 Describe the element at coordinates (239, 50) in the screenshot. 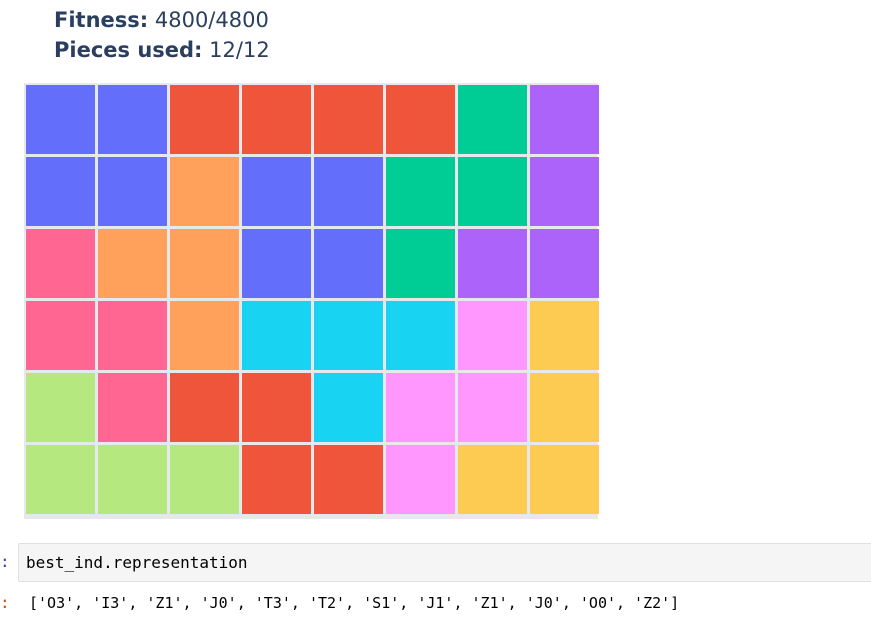

I see `pieces-used-value: 12/12` at that location.